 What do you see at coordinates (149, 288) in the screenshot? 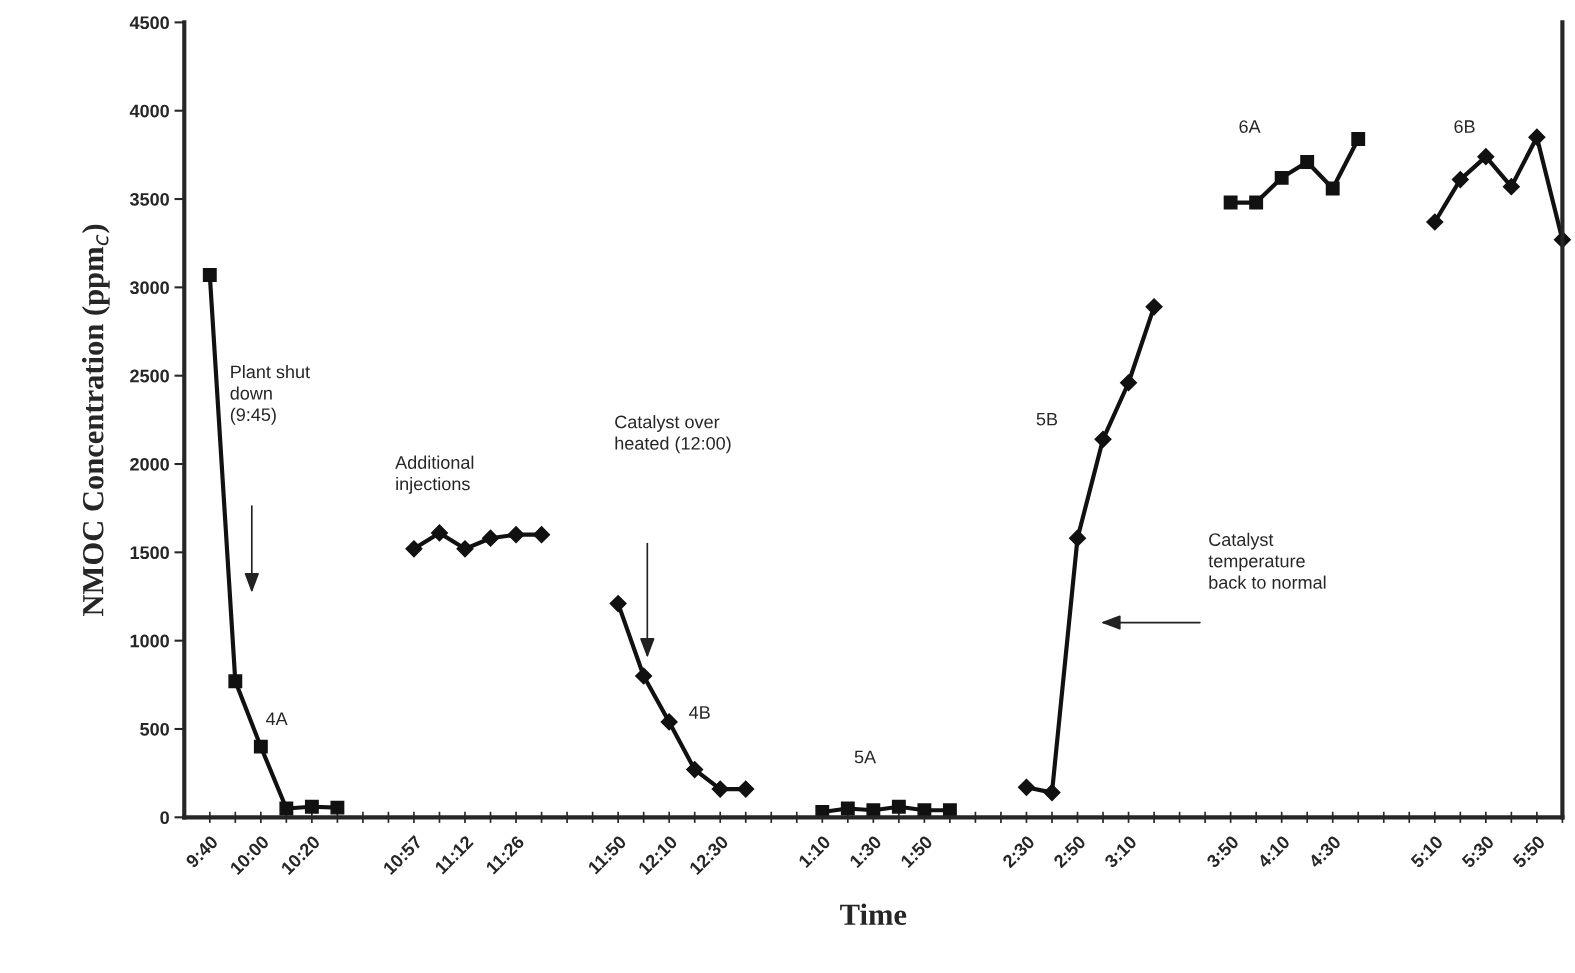
I see `y-tick-label: 3000` at bounding box center [149, 288].